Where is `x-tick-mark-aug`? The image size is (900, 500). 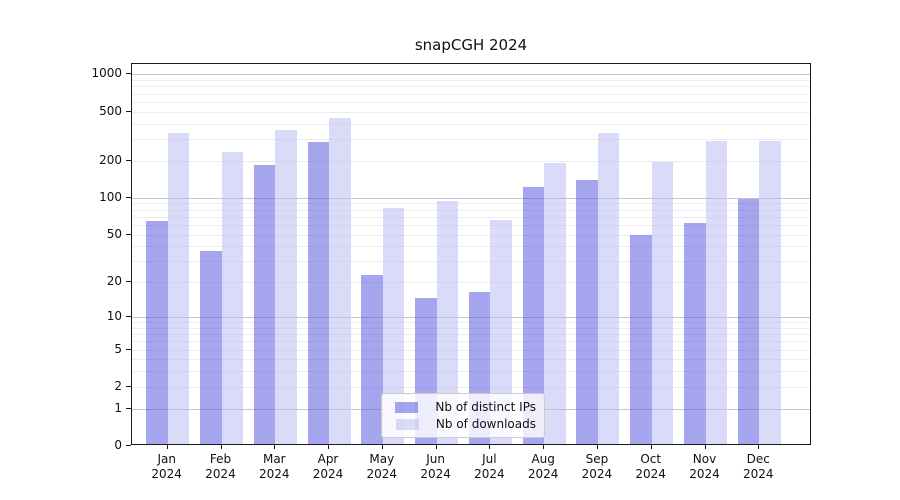
x-tick-mark-aug is located at coordinates (544, 447).